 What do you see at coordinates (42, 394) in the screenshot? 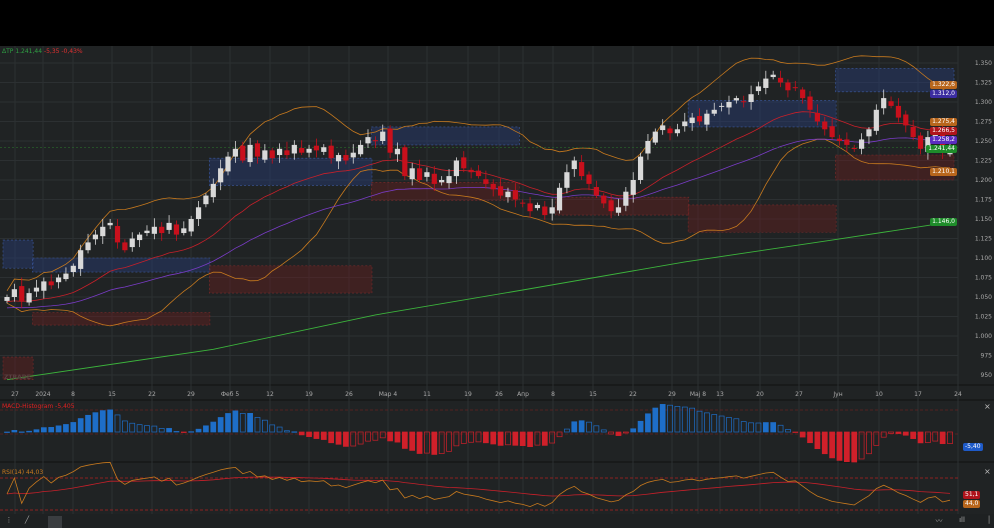
I see `x-tick-label: 2024` at bounding box center [42, 394].